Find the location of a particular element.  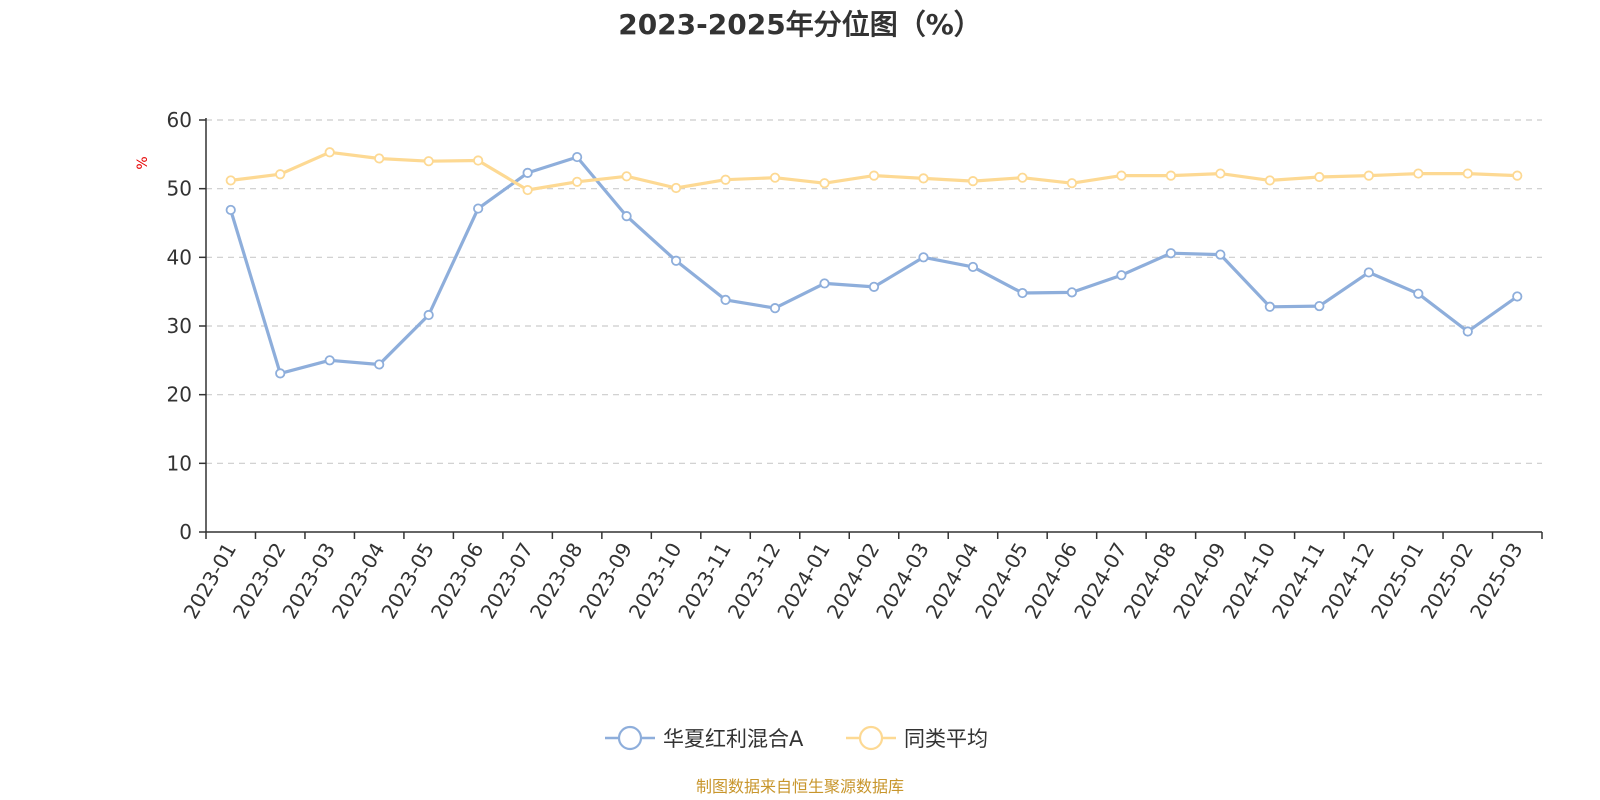

legend-item-0: 华夏红利混合A is located at coordinates (704, 738).